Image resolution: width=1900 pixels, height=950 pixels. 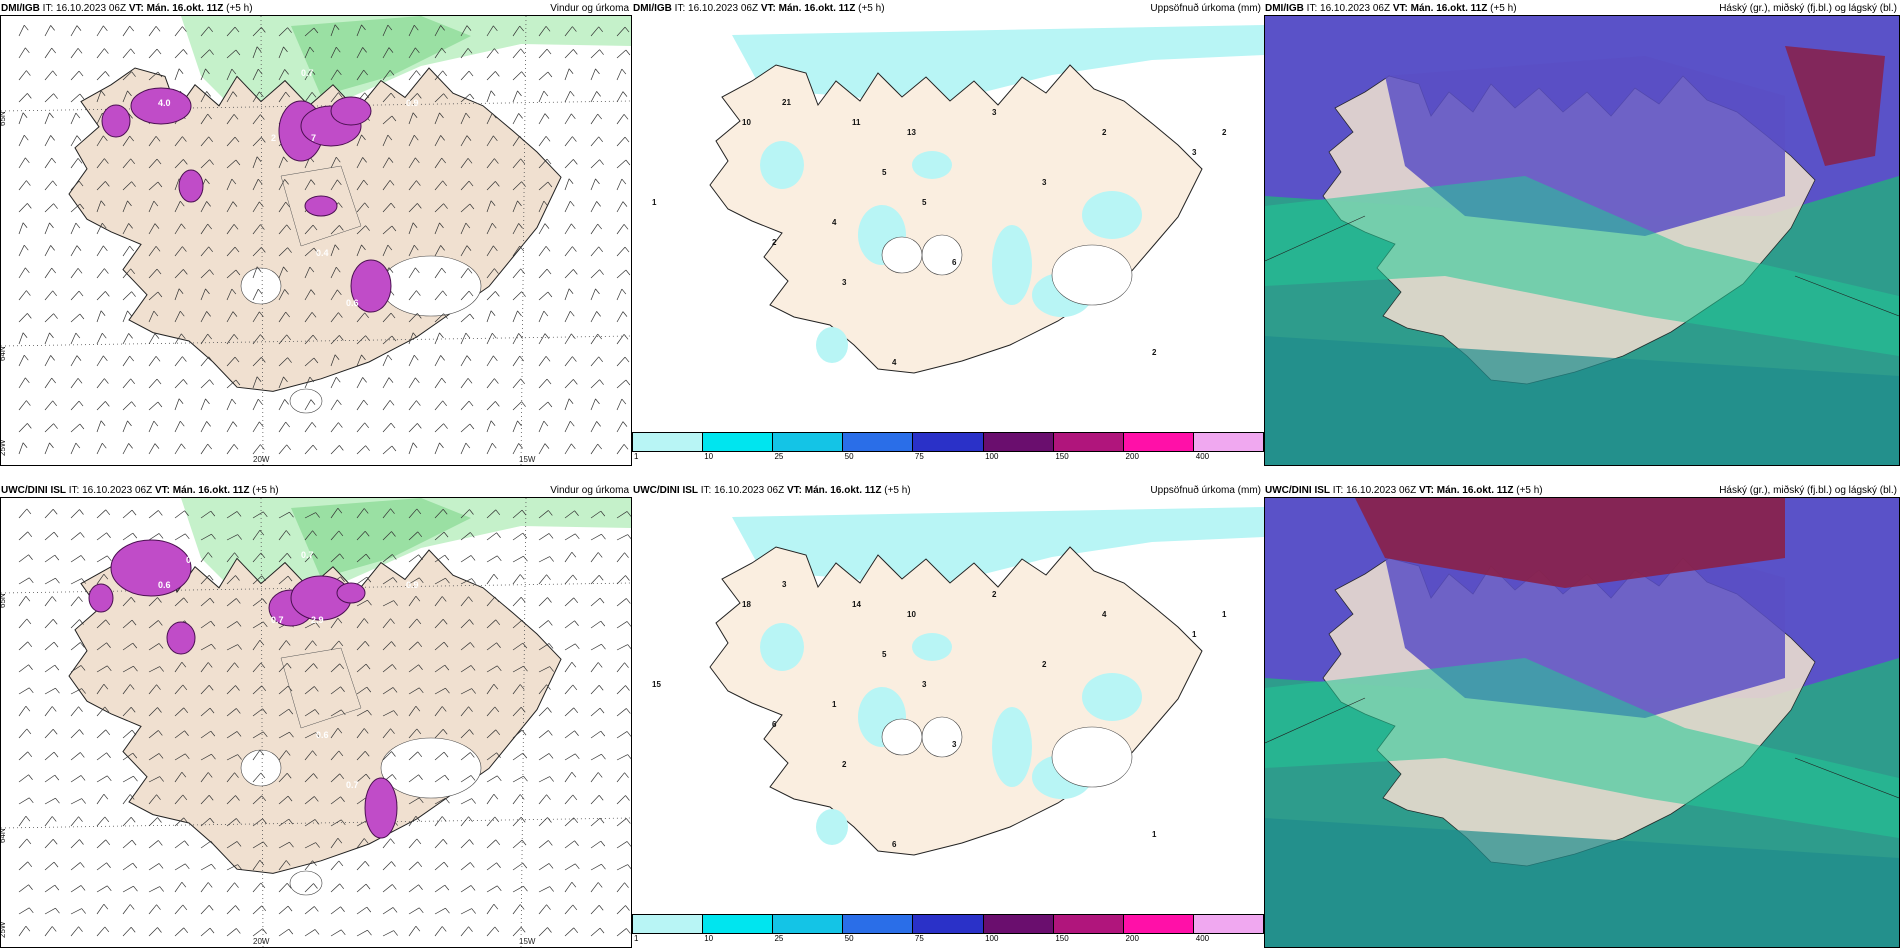 What do you see at coordinates (192, 560) in the screenshot?
I see `precip-value-label: 0.9` at bounding box center [192, 560].